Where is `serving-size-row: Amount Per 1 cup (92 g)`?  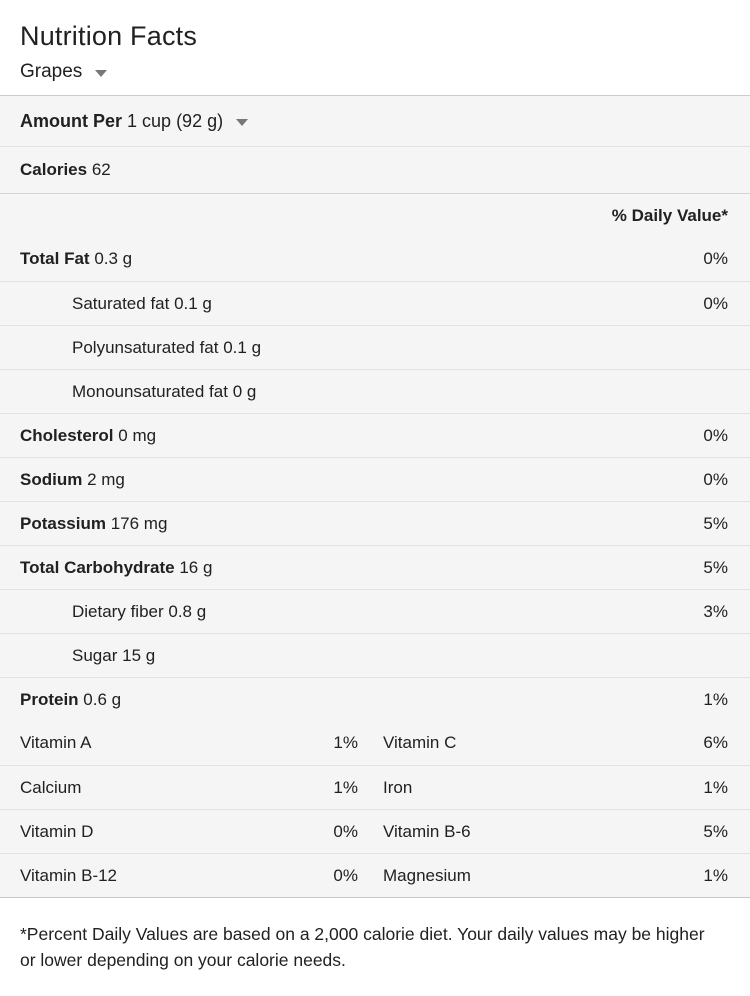 serving-size-row: Amount Per 1 cup (92 g) is located at coordinates (375, 121).